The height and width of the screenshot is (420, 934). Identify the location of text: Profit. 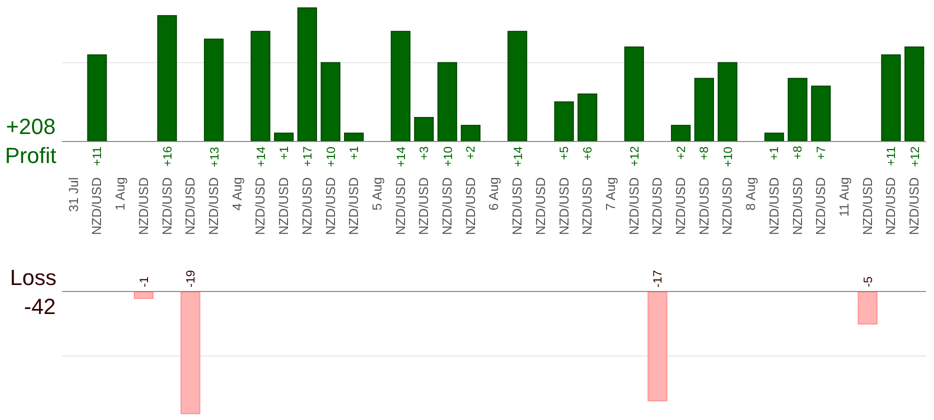
(30, 155).